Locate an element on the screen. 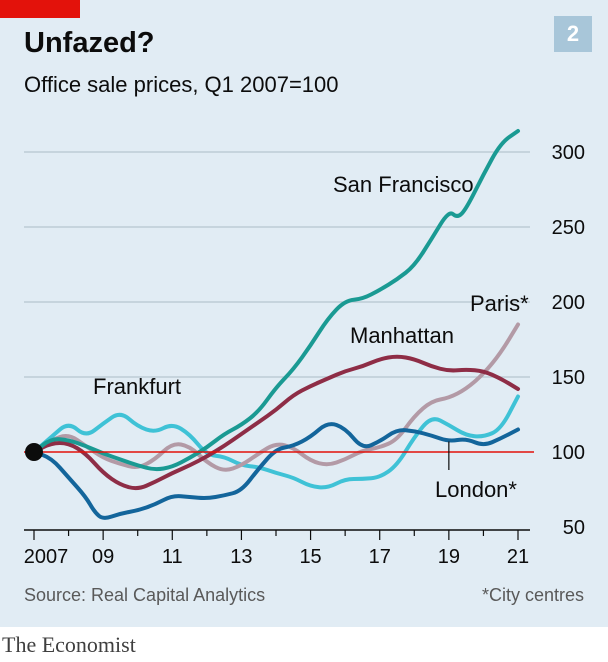 This screenshot has width=608, height=662. chart-subtitle: Office sale prices, Q1 2007=100 is located at coordinates (181, 84).